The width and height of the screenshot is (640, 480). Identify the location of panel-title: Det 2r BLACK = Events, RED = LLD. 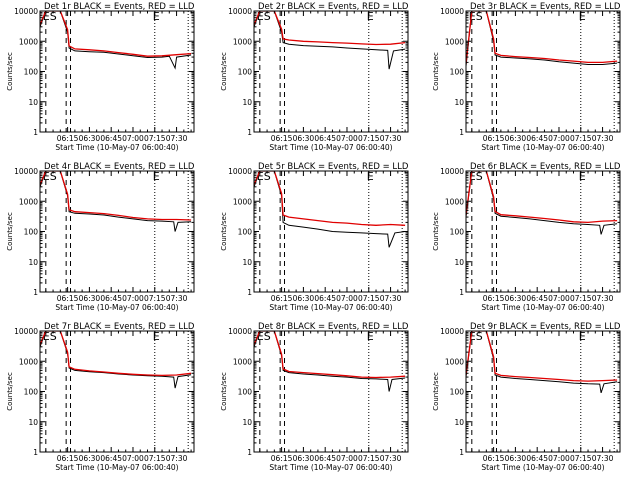
(333, 7).